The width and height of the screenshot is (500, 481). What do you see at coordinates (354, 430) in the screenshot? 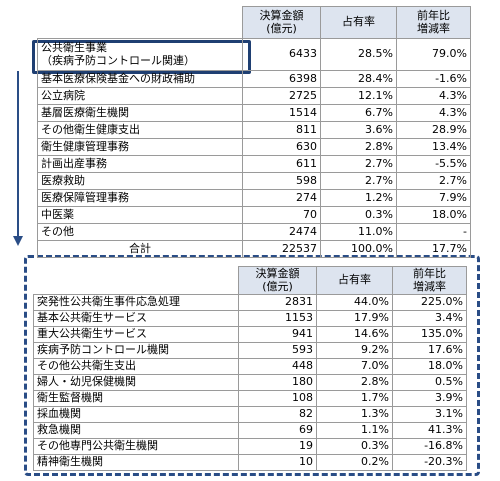
I see `row-share: 1.1%` at bounding box center [354, 430].